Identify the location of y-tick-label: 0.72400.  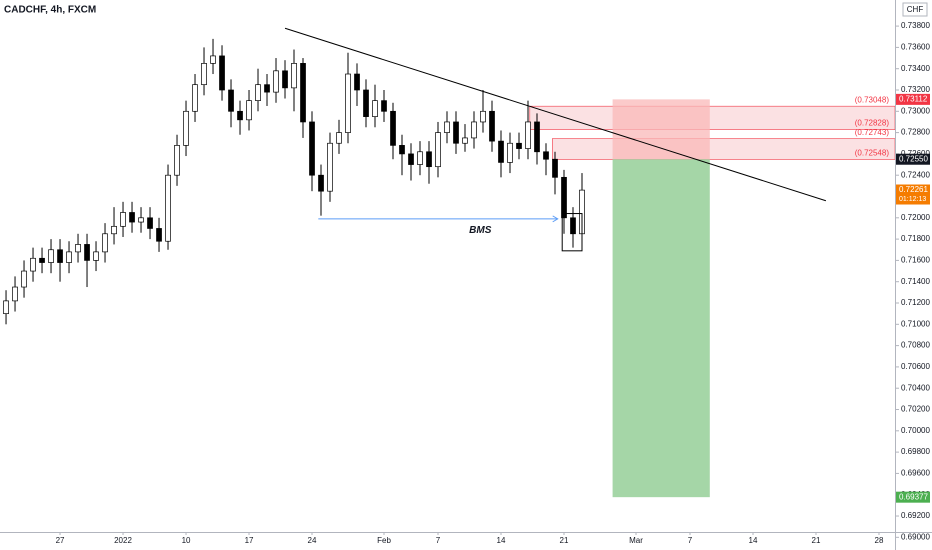
(915, 174).